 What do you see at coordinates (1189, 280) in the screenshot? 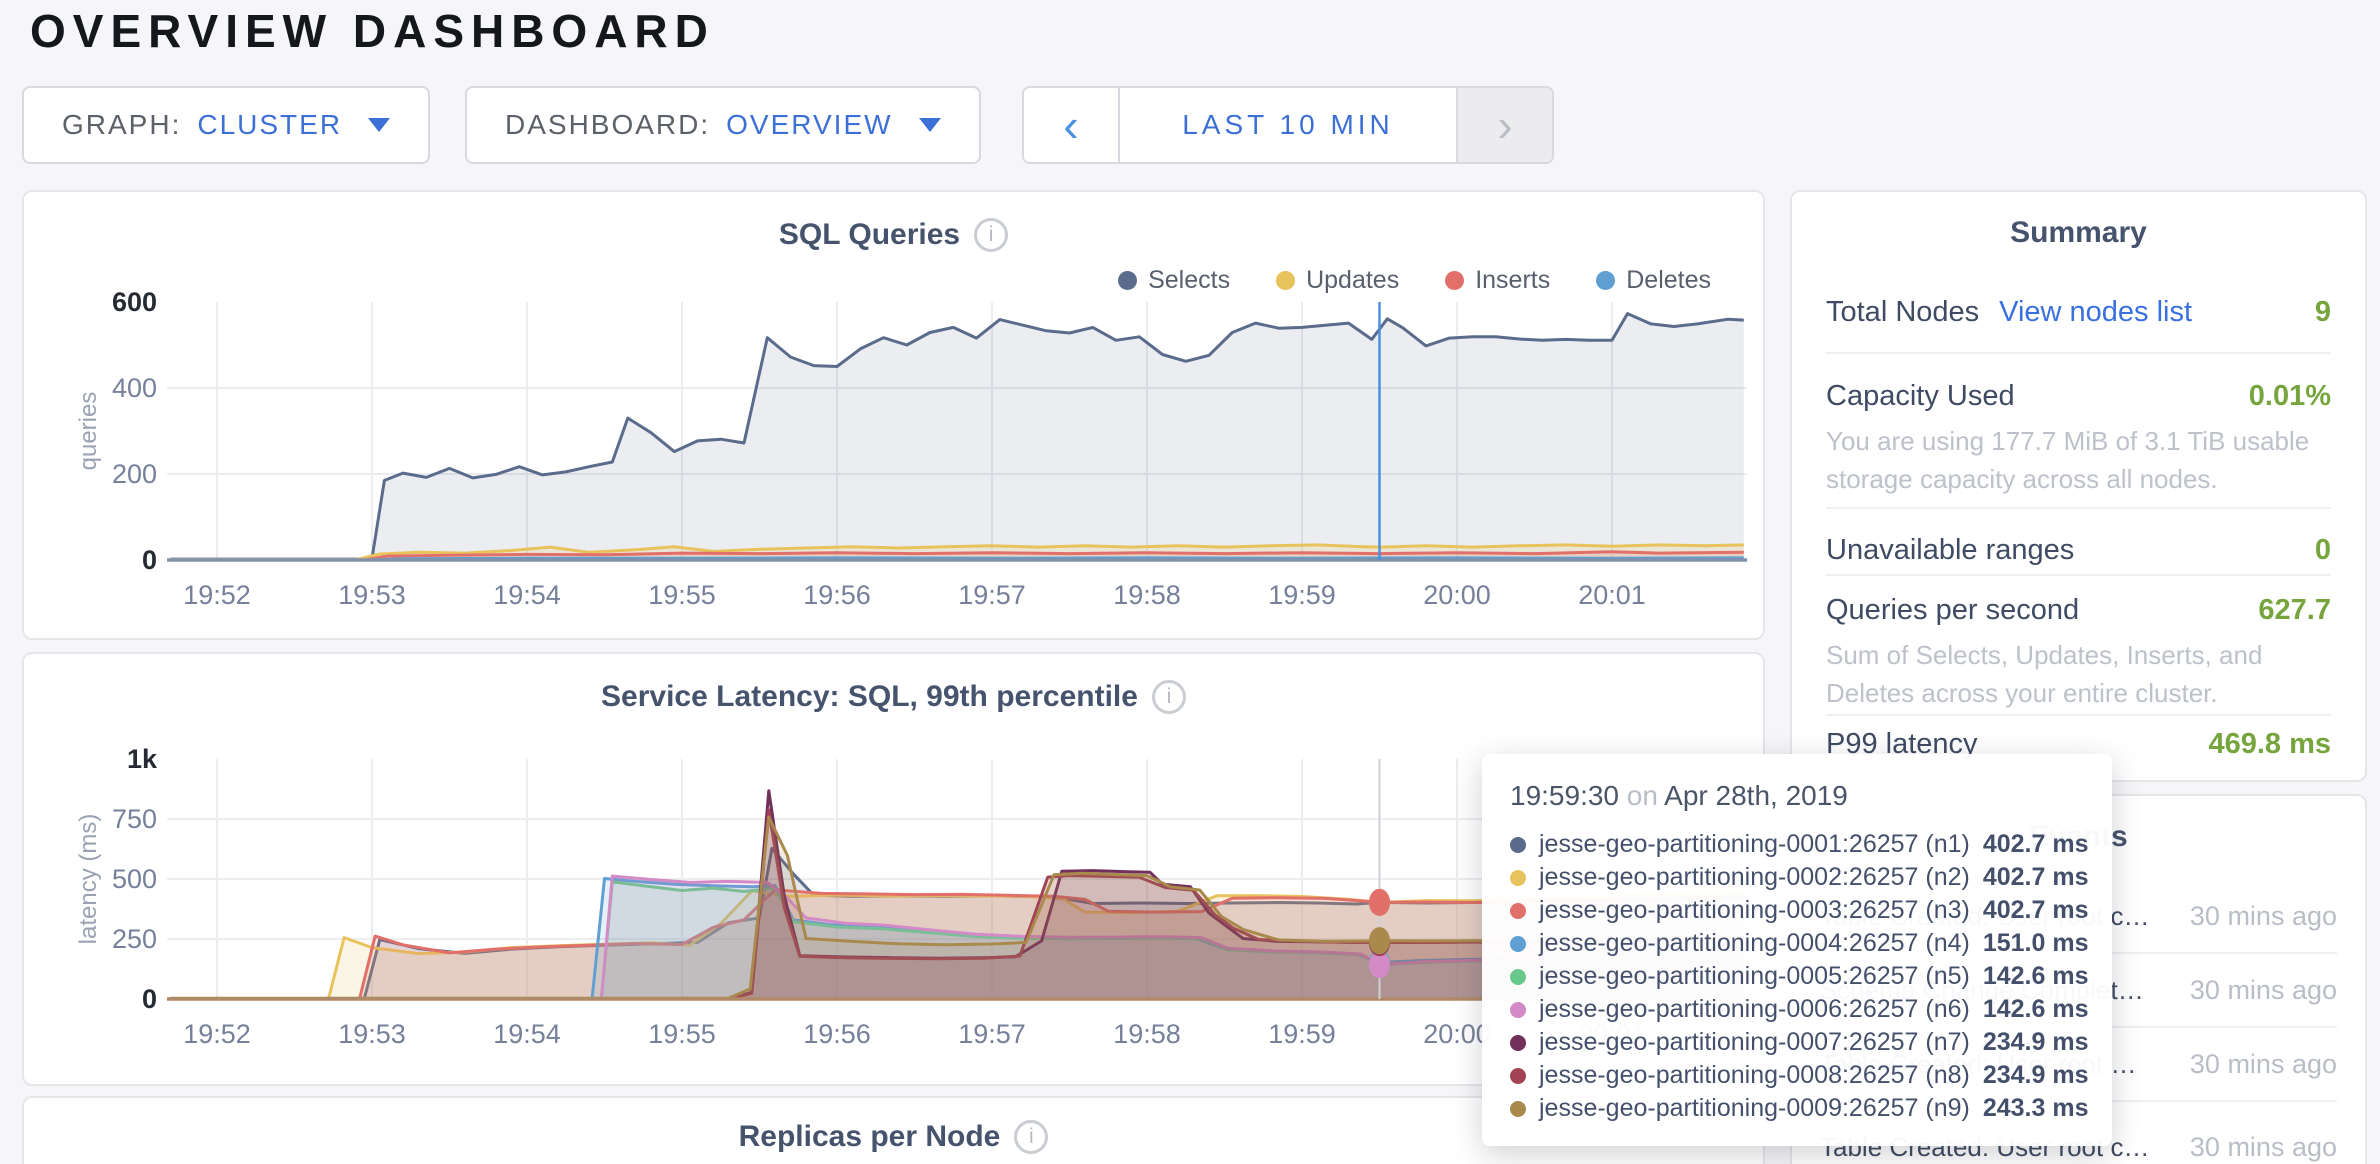
I see `legend-label: Selects` at bounding box center [1189, 280].